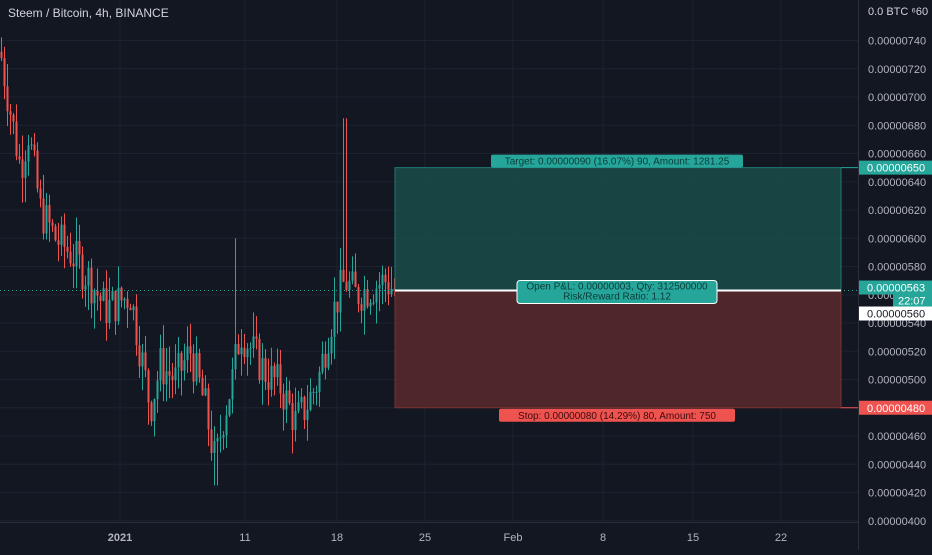  What do you see at coordinates (897, 126) in the screenshot?
I see `y-tick-label: 0.00000680` at bounding box center [897, 126].